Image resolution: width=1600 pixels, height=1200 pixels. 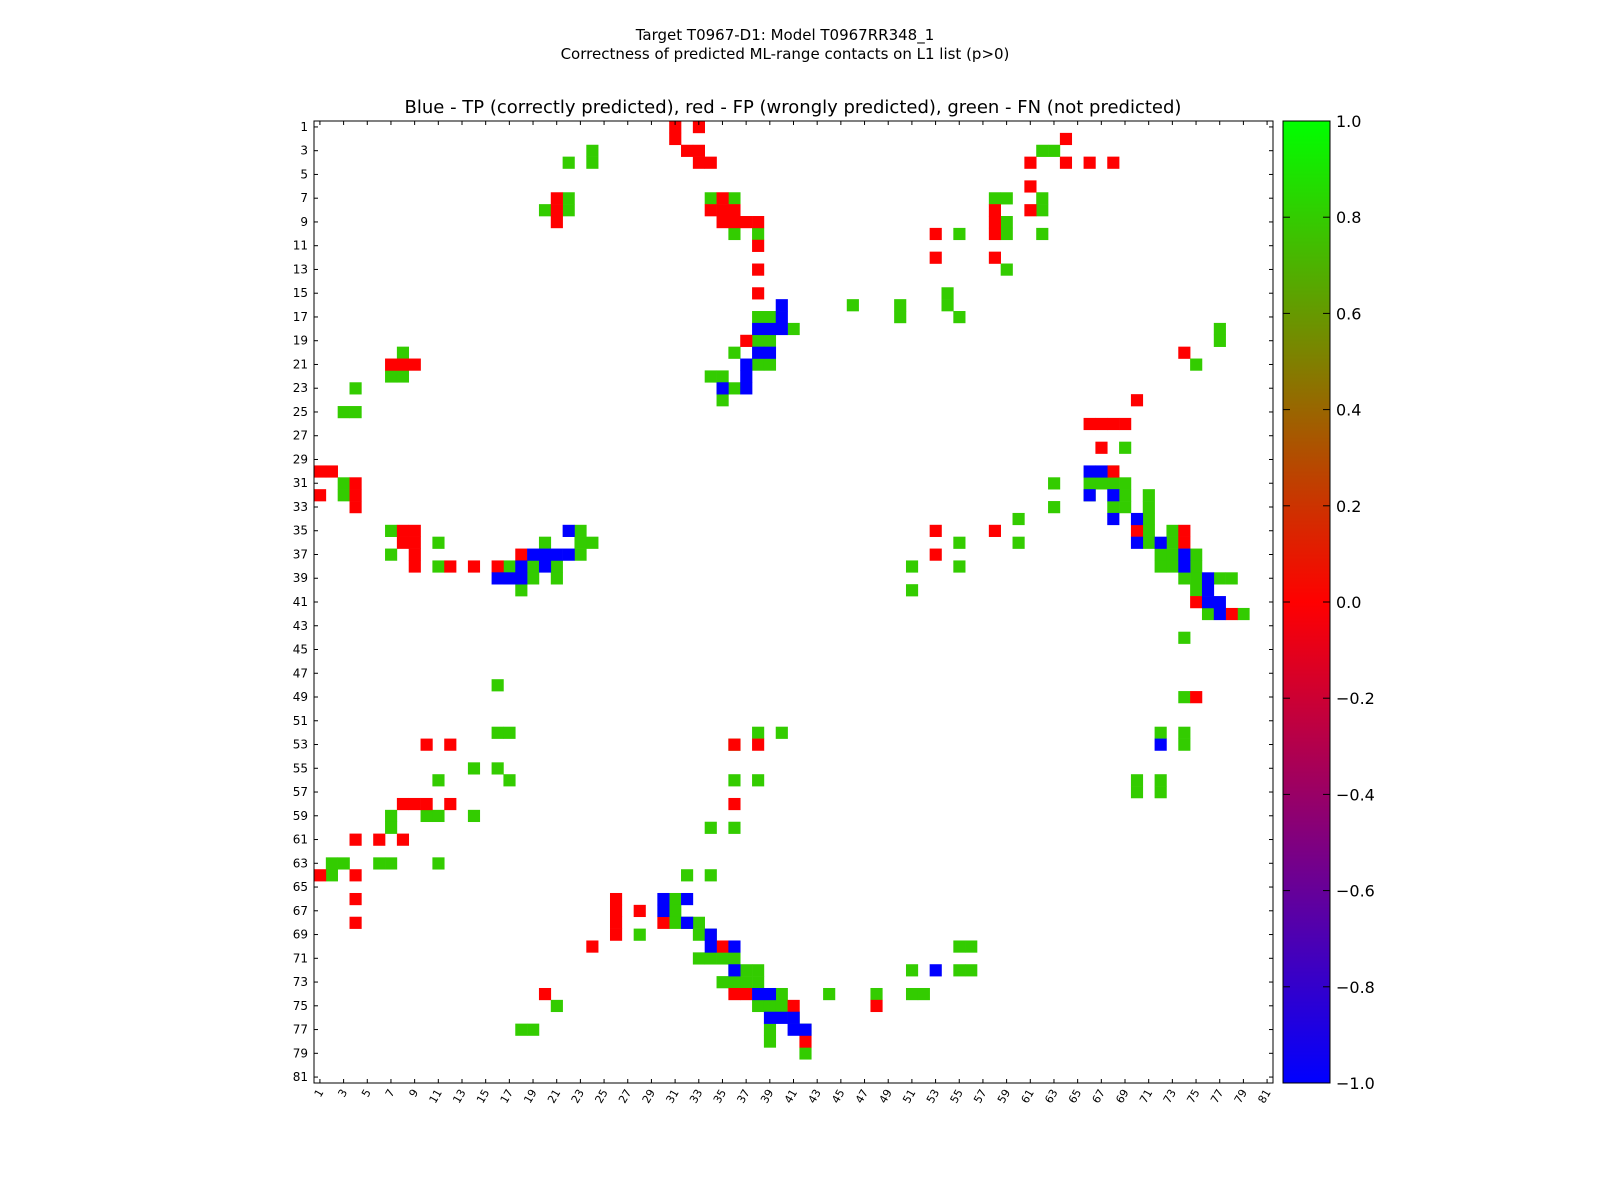 What do you see at coordinates (1355, 698) in the screenshot?
I see `colorbar-tick-label: −0.2` at bounding box center [1355, 698].